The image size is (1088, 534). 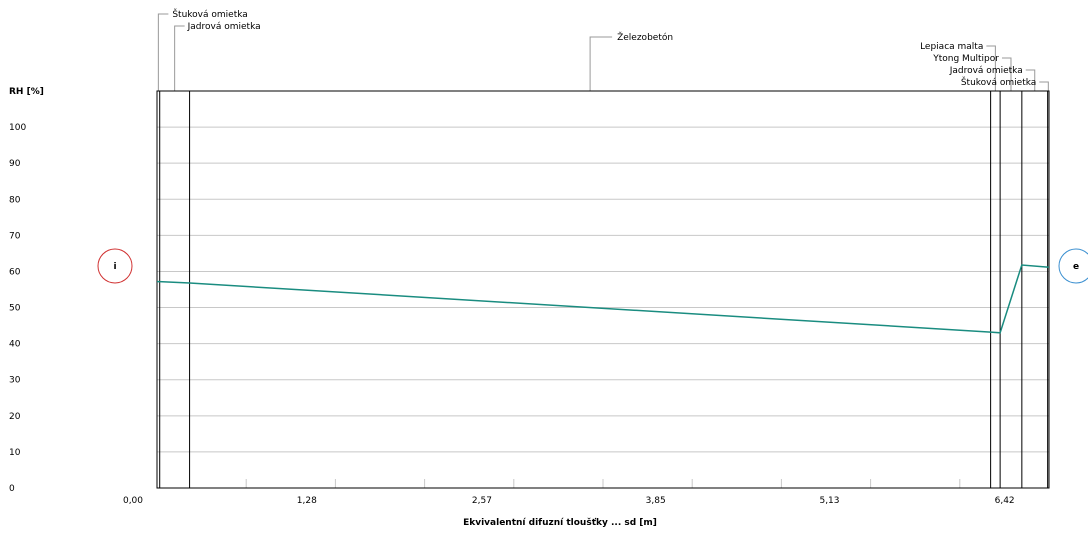 What do you see at coordinates (829, 501) in the screenshot?
I see `x-tick-label: 5,13` at bounding box center [829, 501].